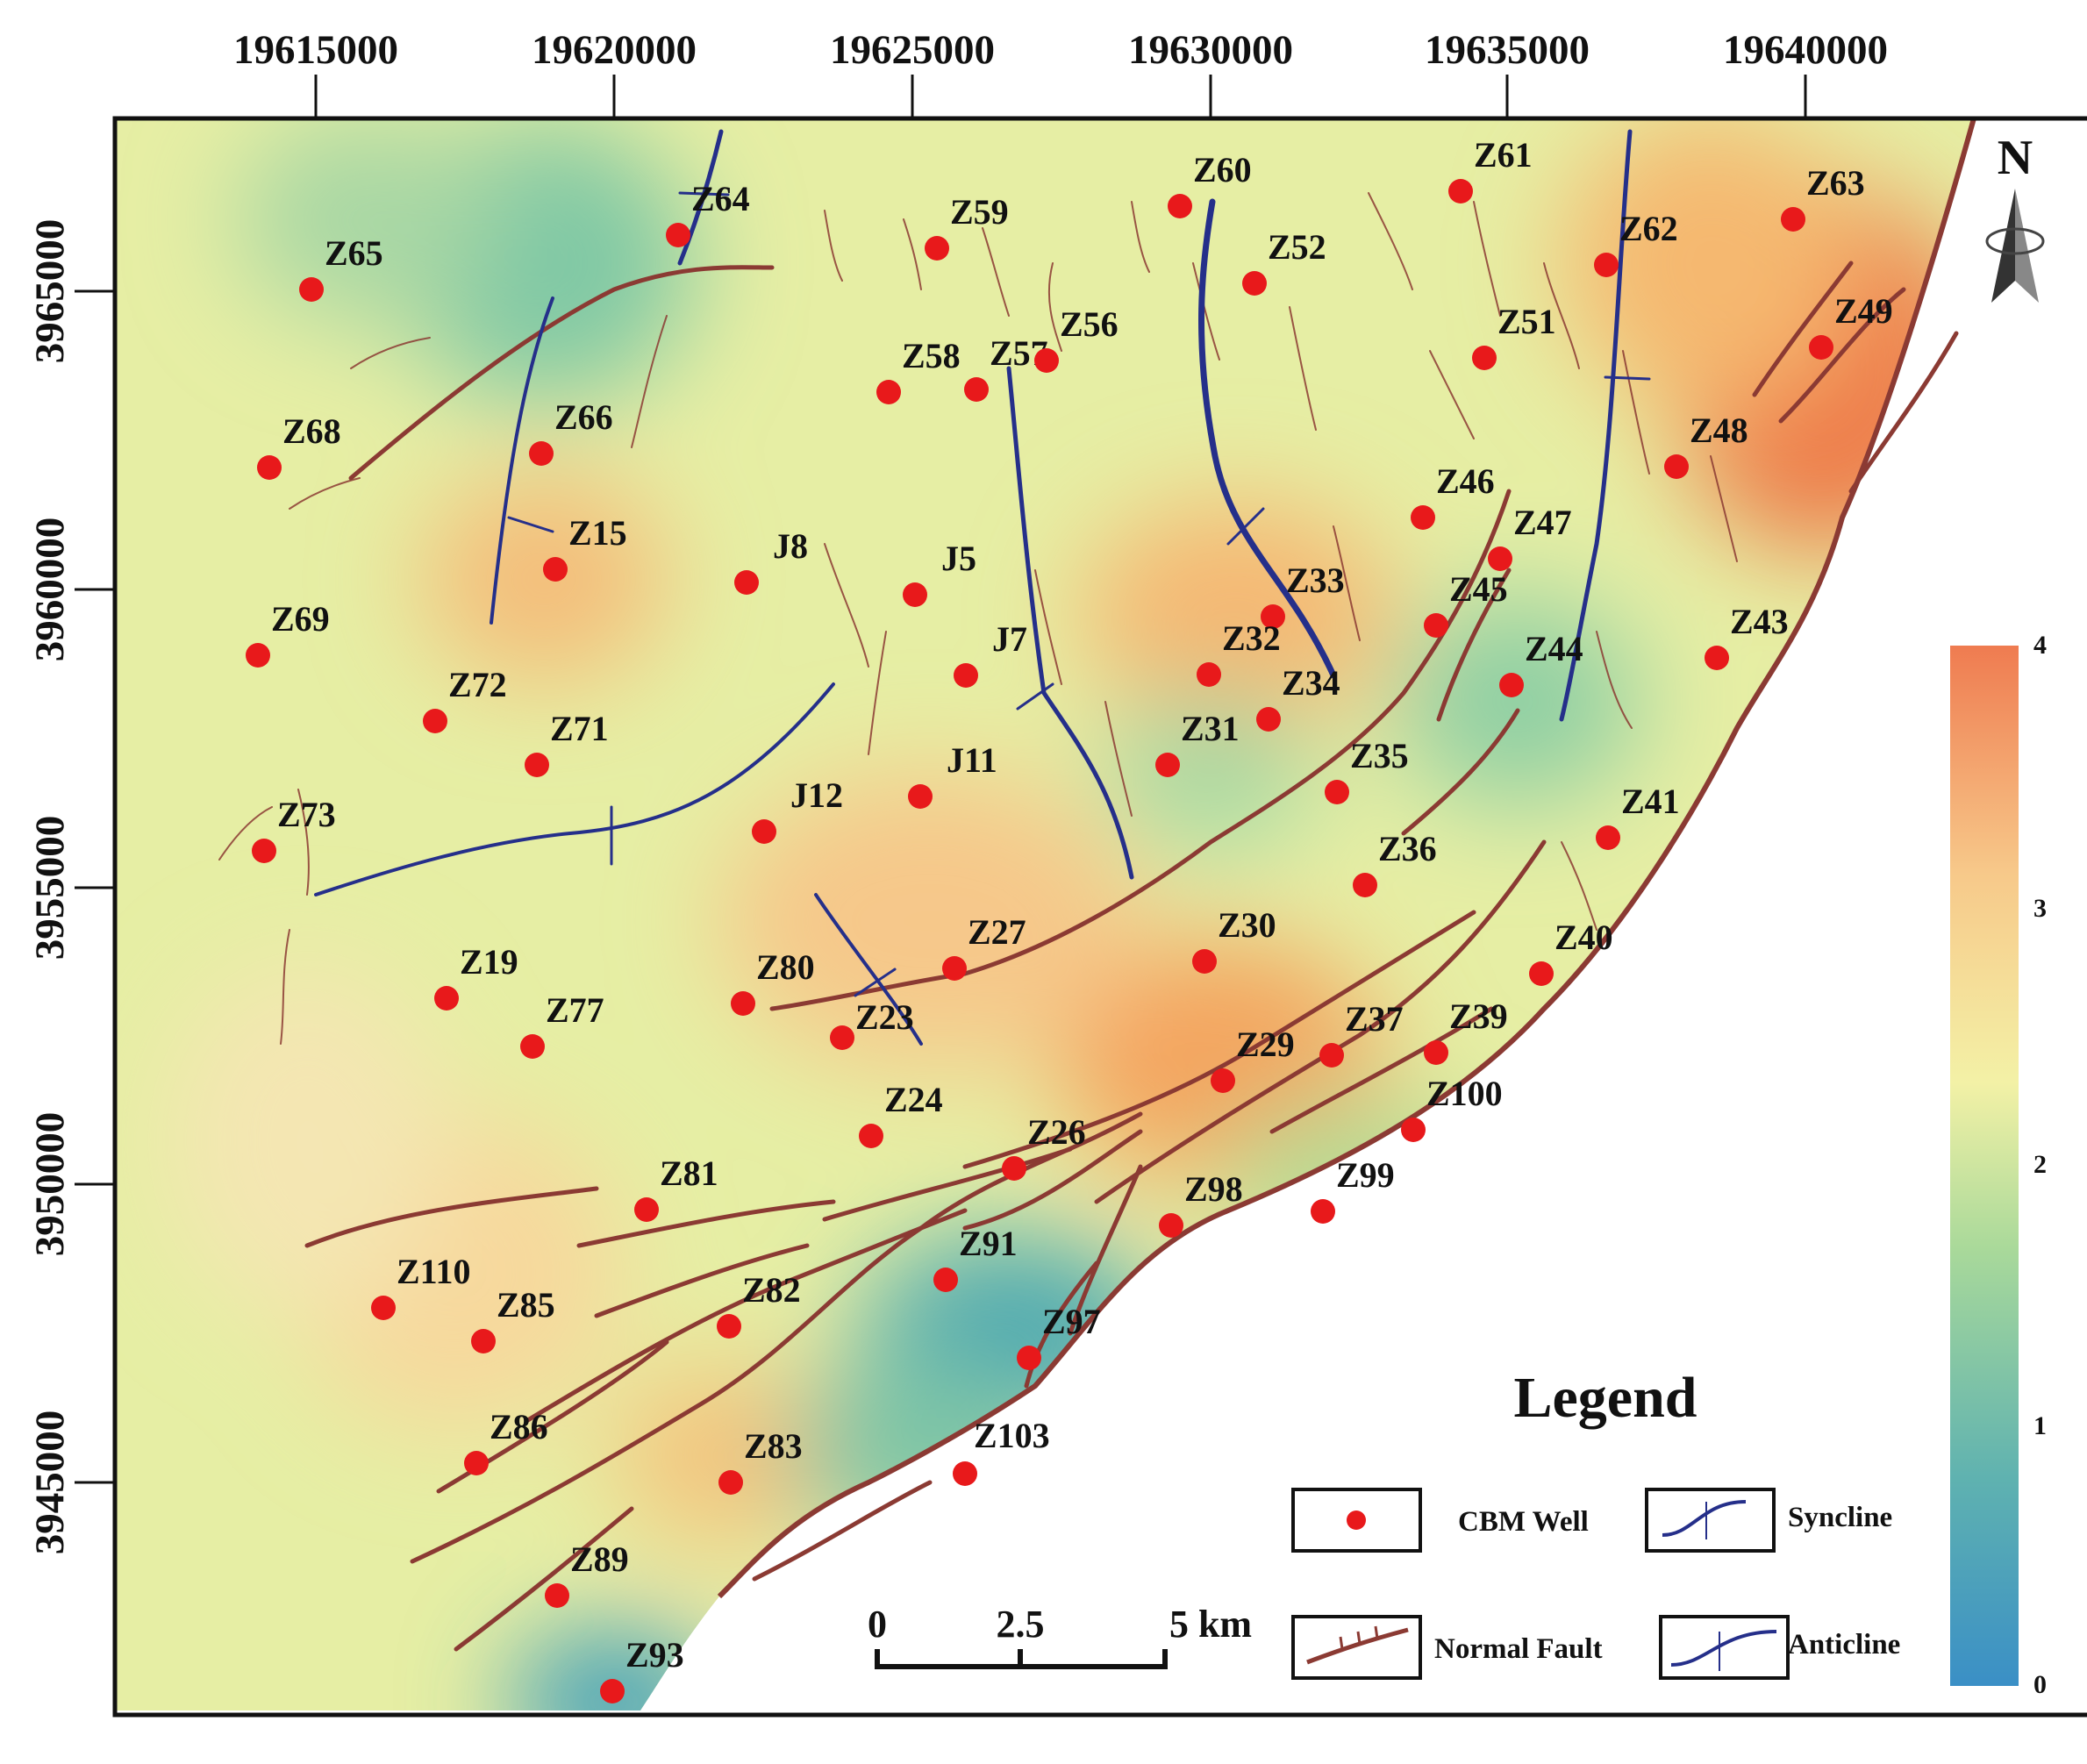 The image size is (2087, 1764). What do you see at coordinates (1247, 925) in the screenshot?
I see `well-label: Z30` at bounding box center [1247, 925].